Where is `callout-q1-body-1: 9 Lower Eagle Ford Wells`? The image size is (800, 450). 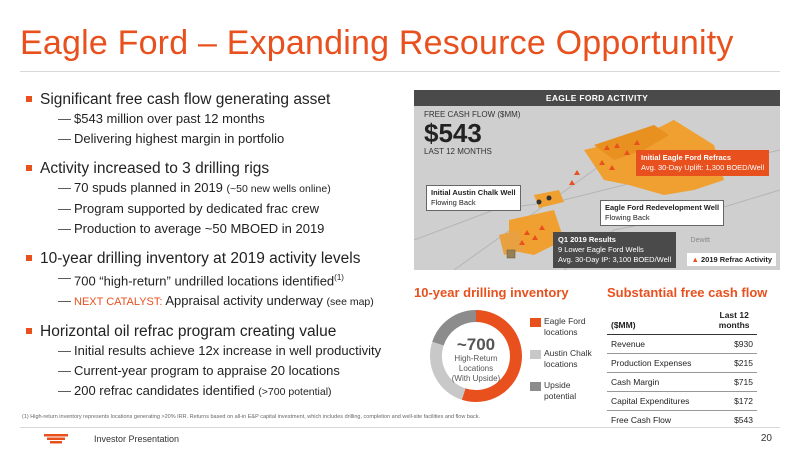 callout-q1-body-1: 9 Lower Eagle Ford Wells is located at coordinates (601, 249).